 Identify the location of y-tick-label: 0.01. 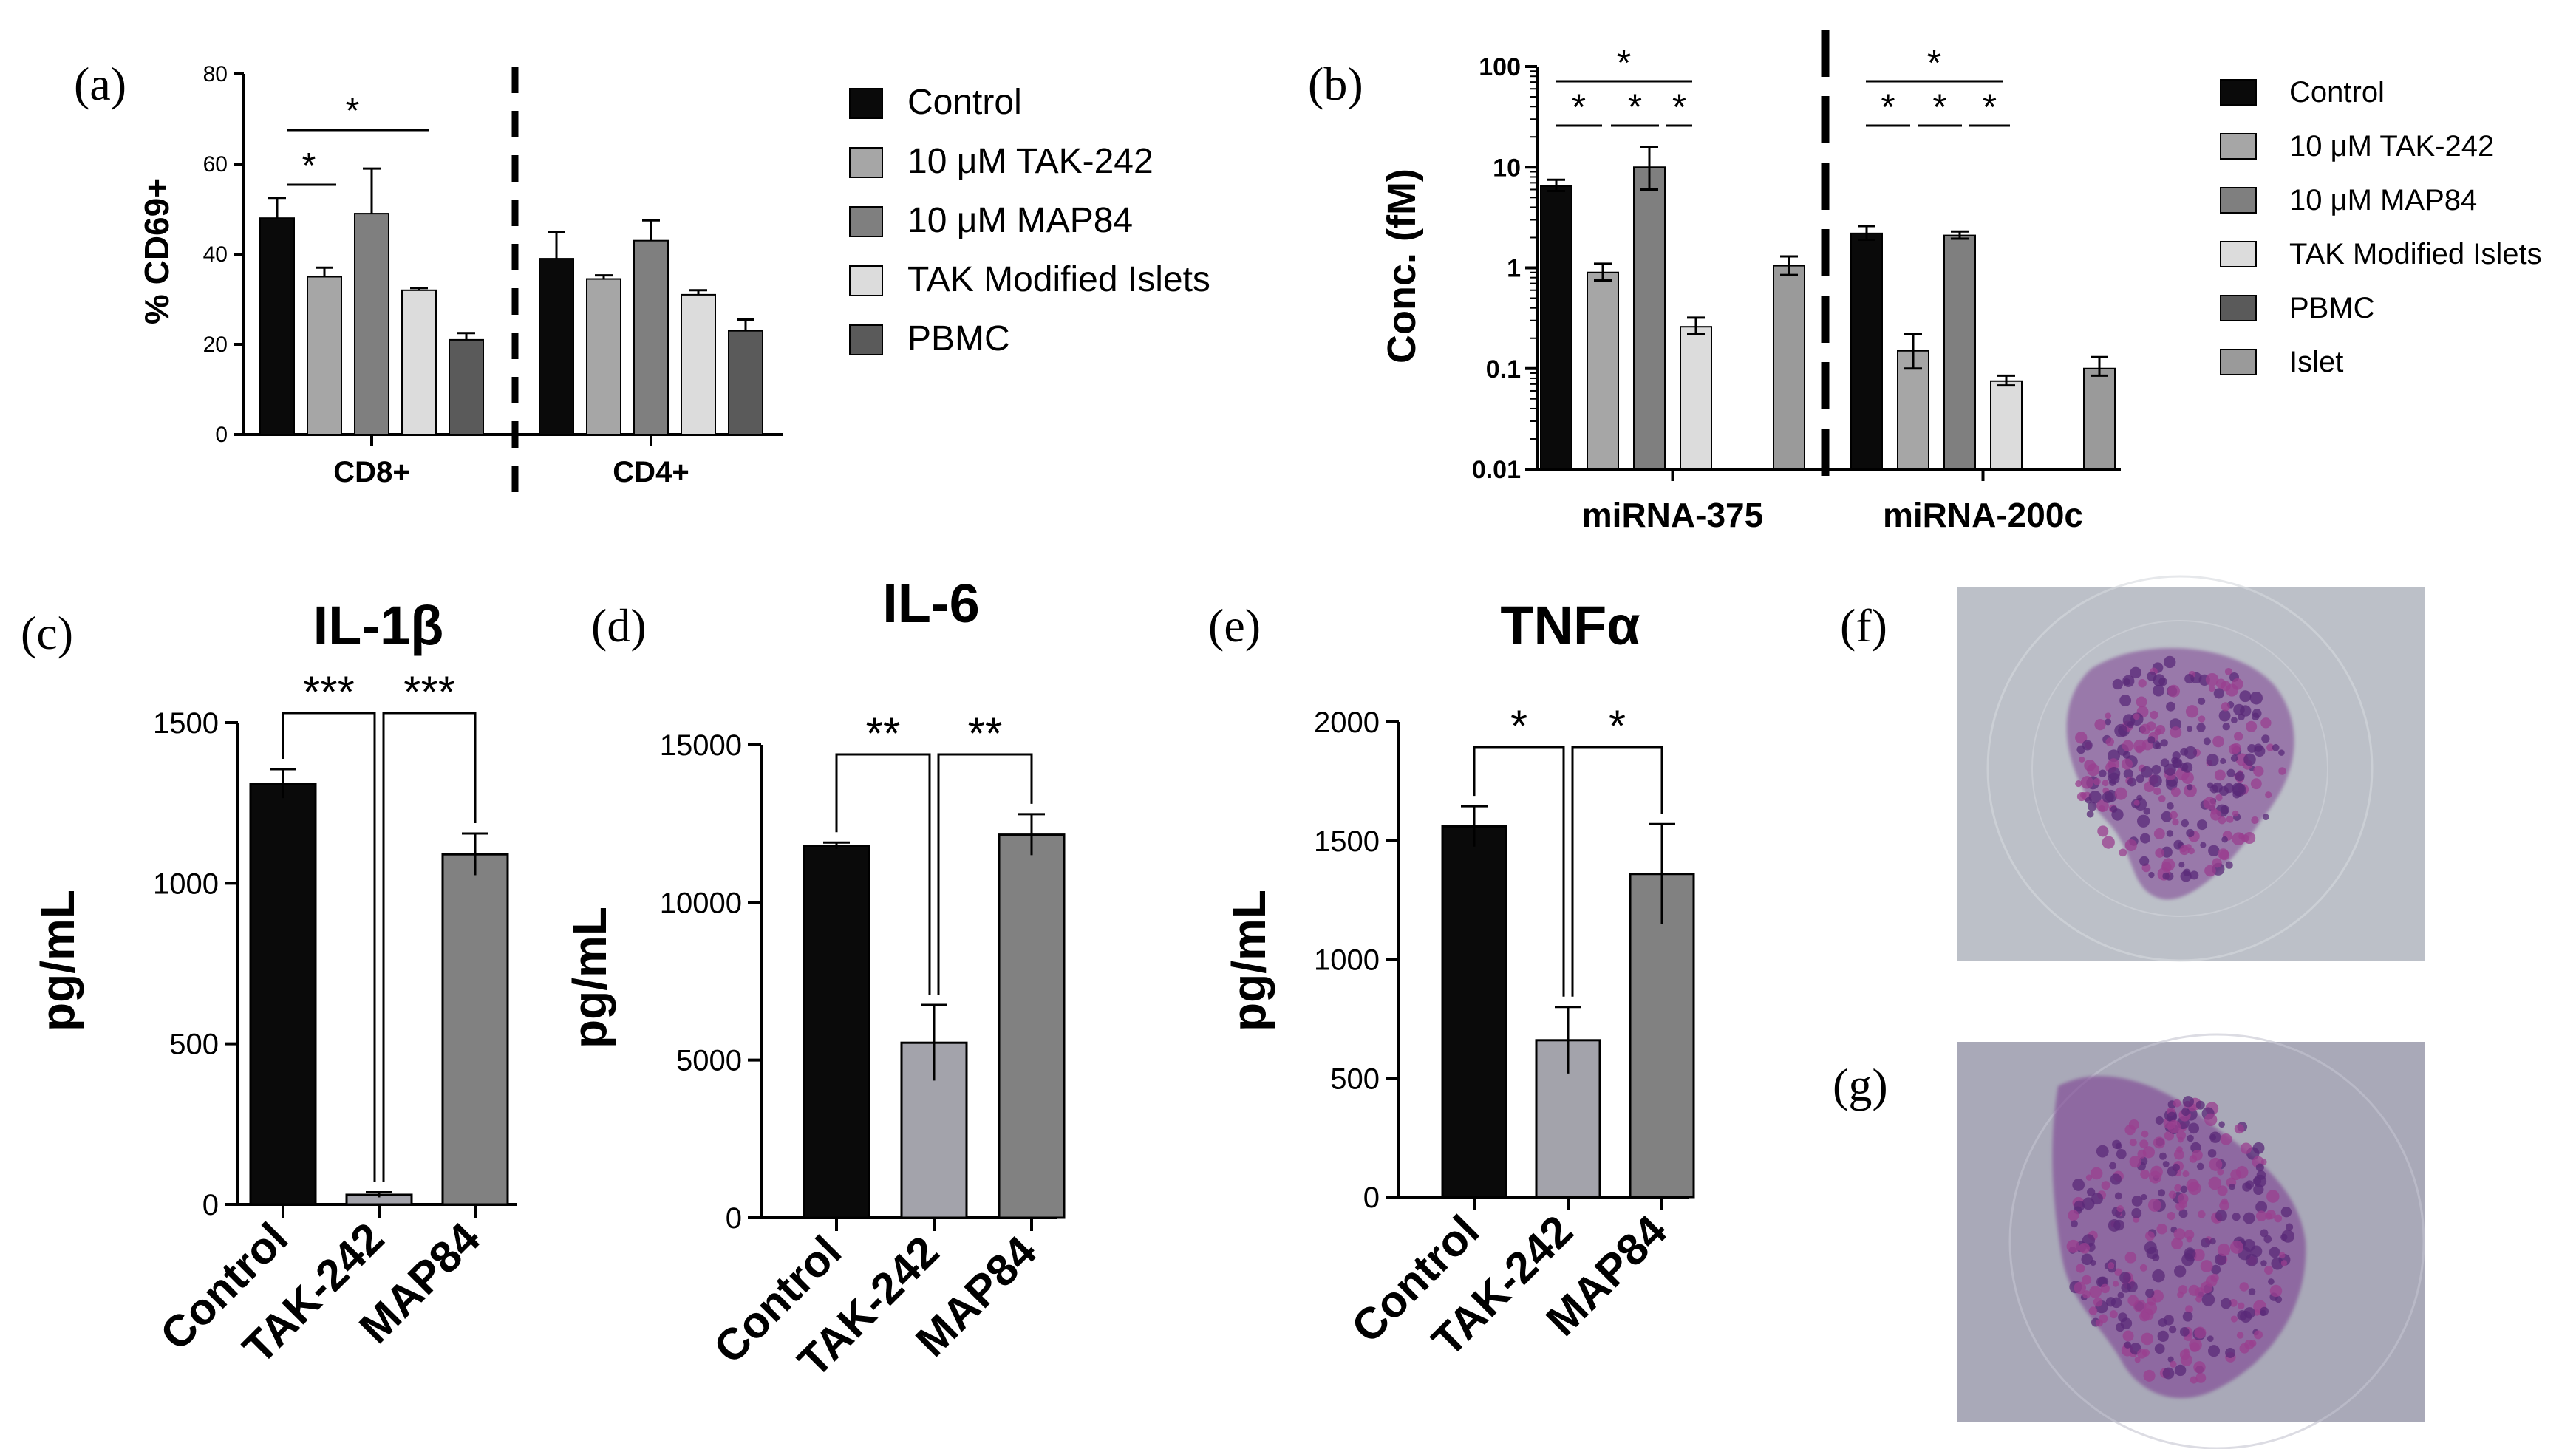
(1496, 470).